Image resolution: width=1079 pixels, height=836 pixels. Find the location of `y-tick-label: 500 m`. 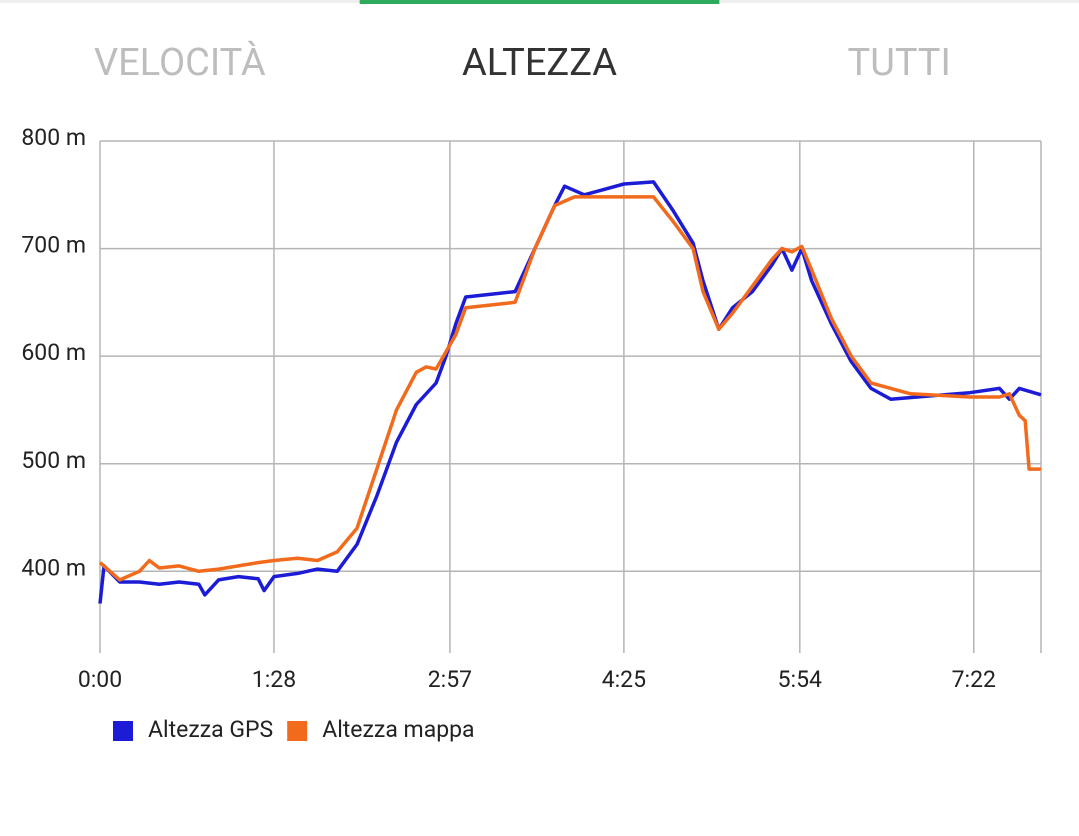

y-tick-label: 500 m is located at coordinates (53, 460).